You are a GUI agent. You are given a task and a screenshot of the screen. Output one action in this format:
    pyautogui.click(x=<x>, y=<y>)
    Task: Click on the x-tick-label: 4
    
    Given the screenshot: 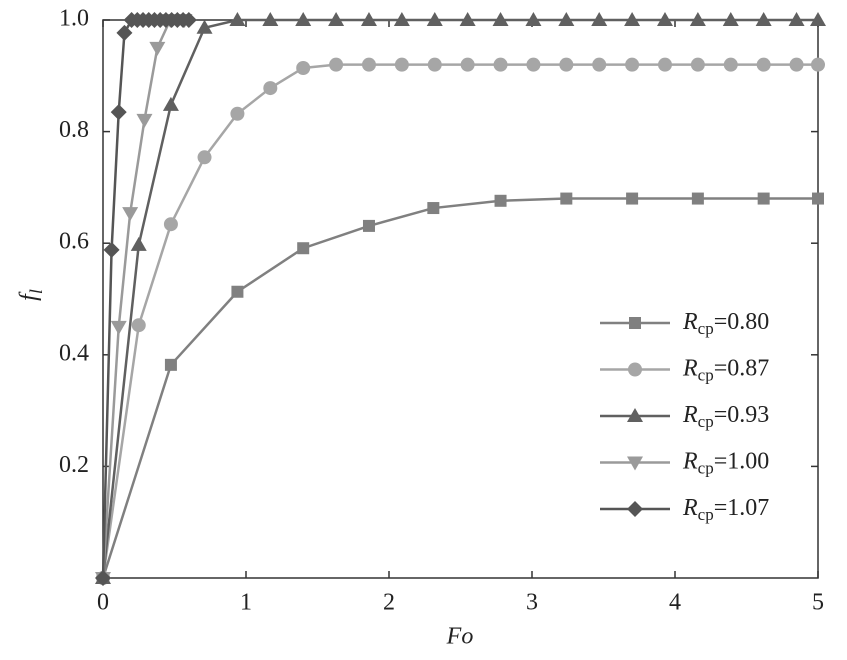 What is the action you would take?
    pyautogui.click(x=675, y=603)
    